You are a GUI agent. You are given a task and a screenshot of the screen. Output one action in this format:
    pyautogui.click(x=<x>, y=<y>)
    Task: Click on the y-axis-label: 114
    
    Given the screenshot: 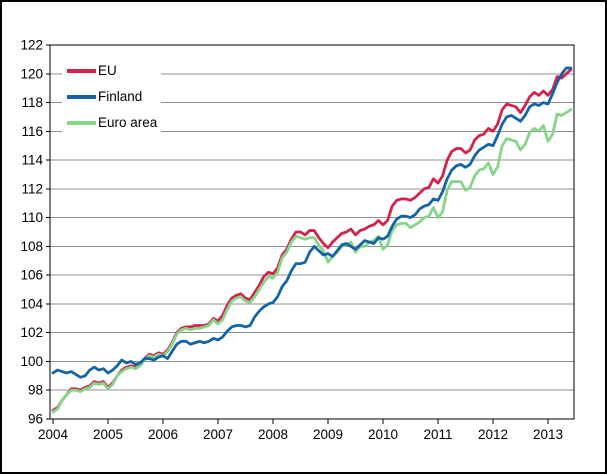 What is the action you would take?
    pyautogui.click(x=32, y=160)
    